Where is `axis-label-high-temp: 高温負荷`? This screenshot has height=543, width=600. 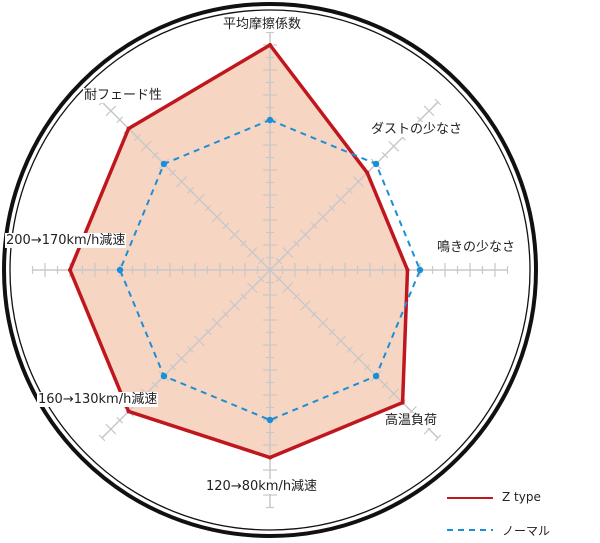
axis-label-high-temp: 高温負荷 is located at coordinates (411, 420).